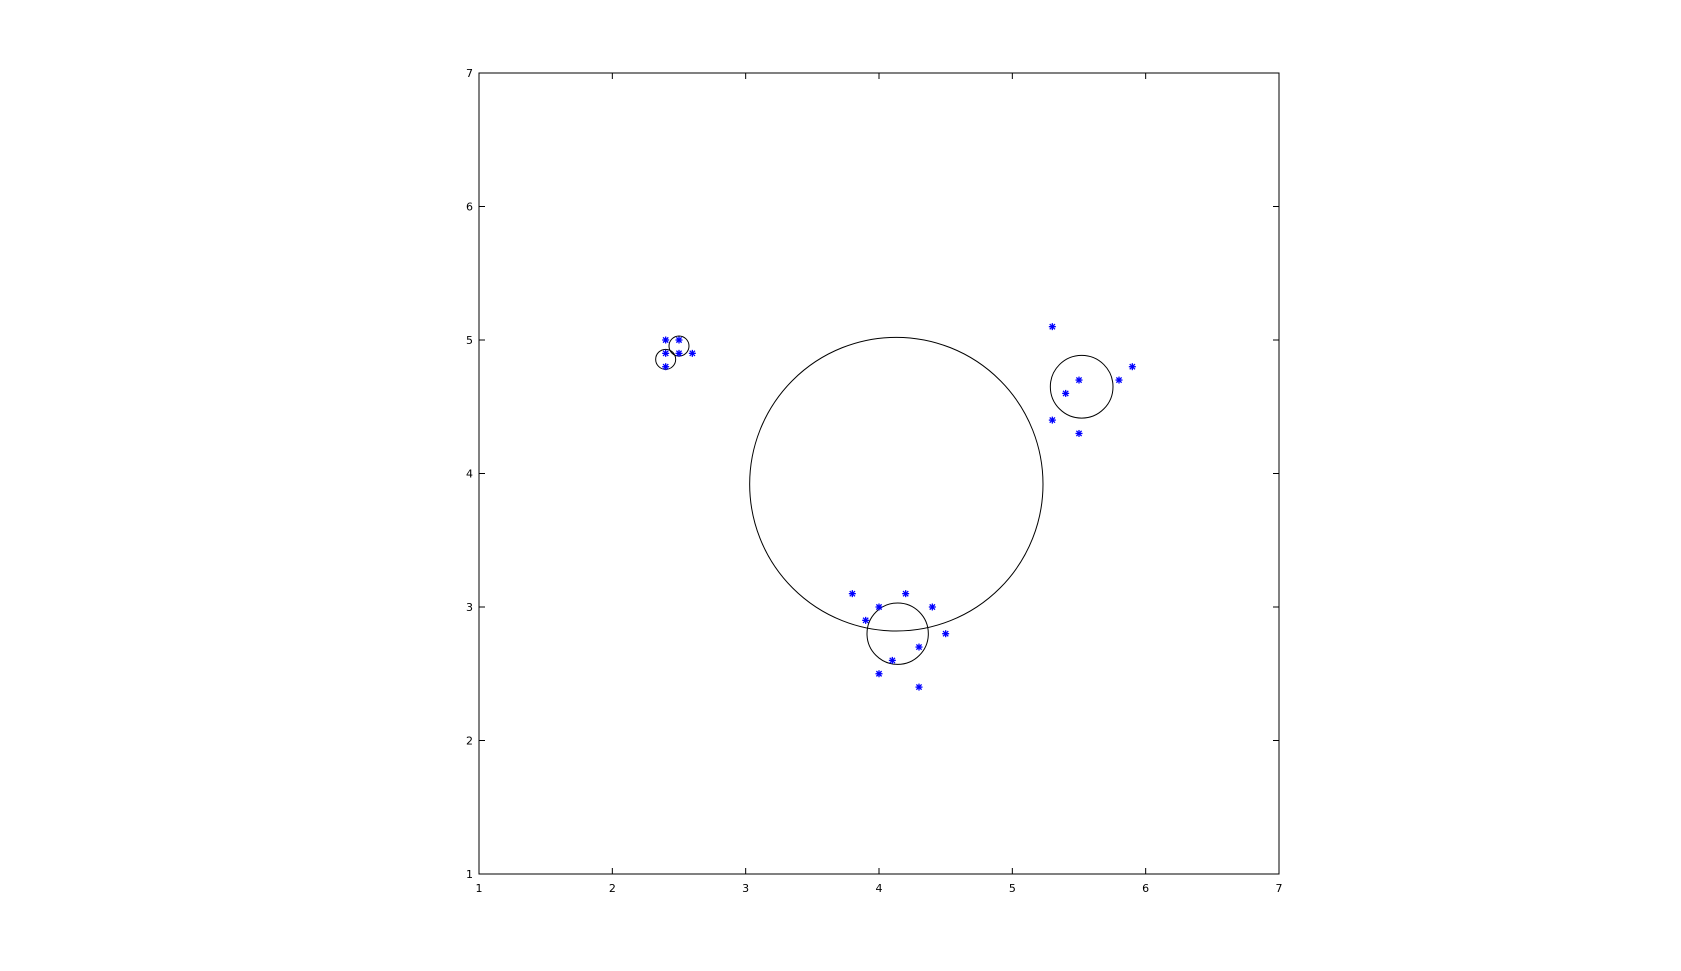 Image resolution: width=1681 pixels, height=971 pixels. I want to click on data-points, so click(899, 507).